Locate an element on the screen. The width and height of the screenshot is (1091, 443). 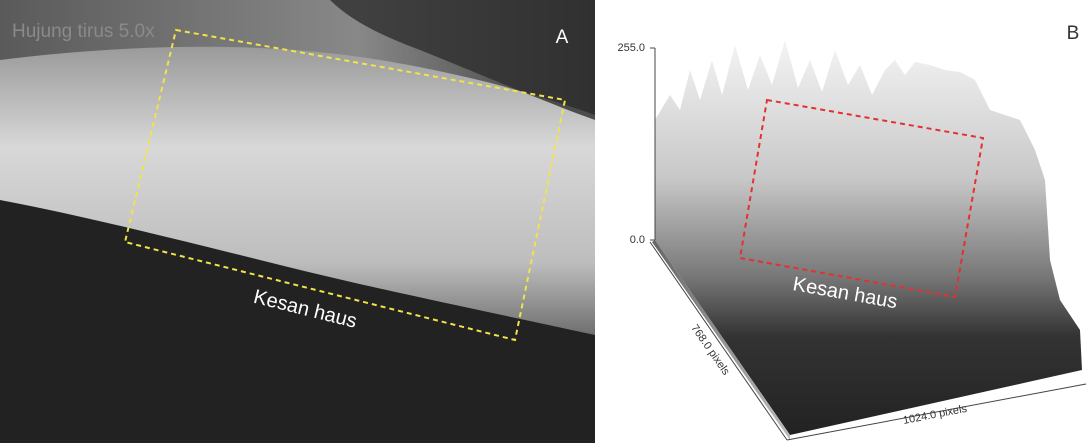
depth-axis is located at coordinates (718, 341).